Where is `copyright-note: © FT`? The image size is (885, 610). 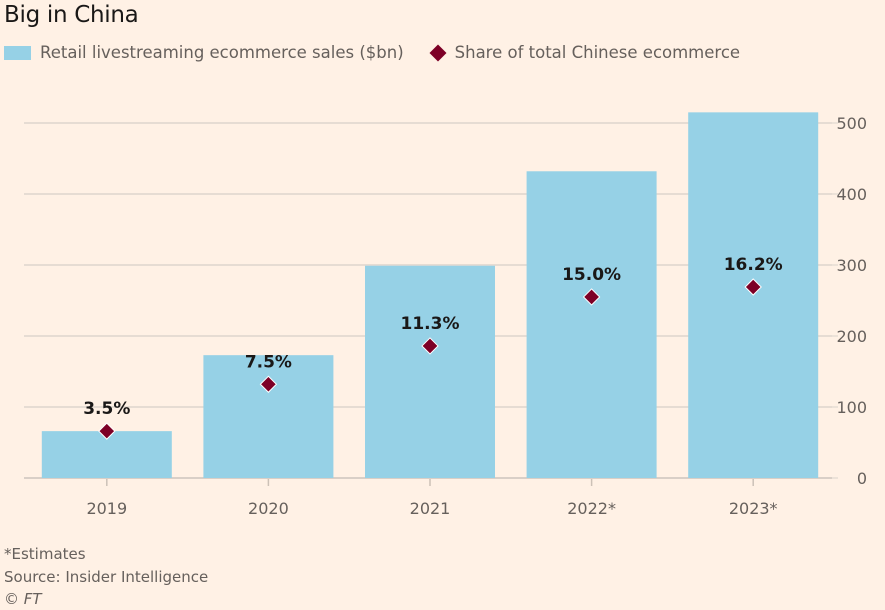
copyright-note: © FT is located at coordinates (23, 599).